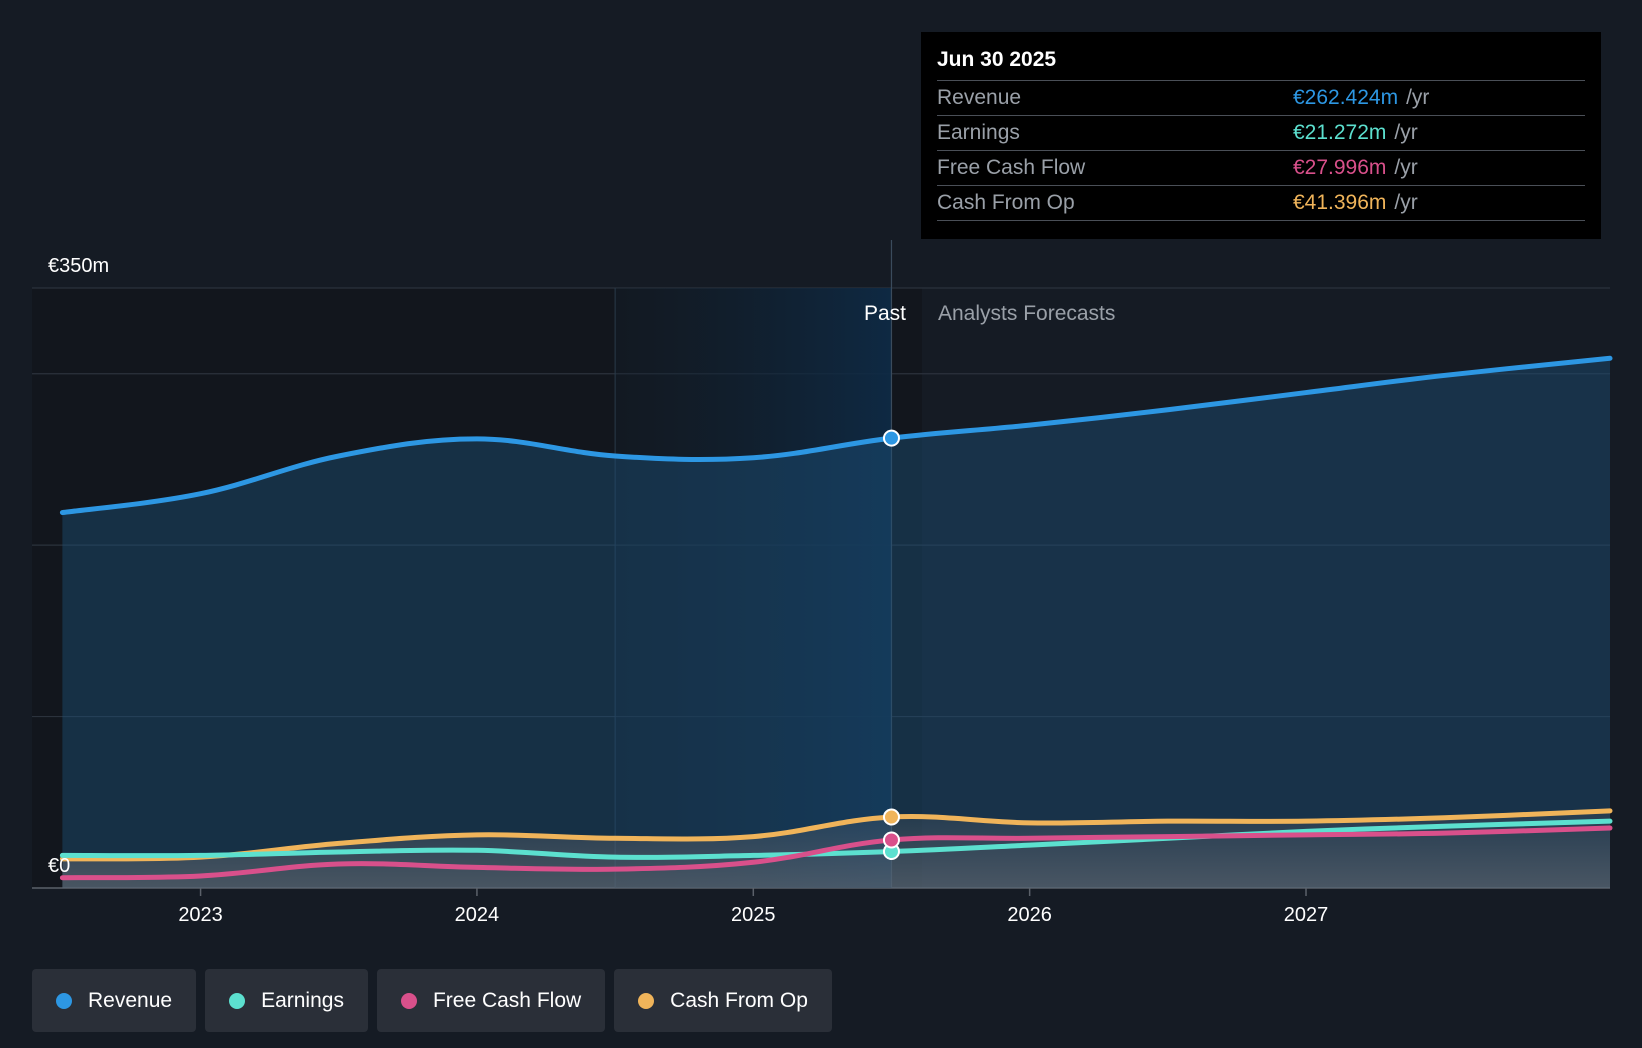 The width and height of the screenshot is (1642, 1048). I want to click on x-tick-label: 2025, so click(753, 915).